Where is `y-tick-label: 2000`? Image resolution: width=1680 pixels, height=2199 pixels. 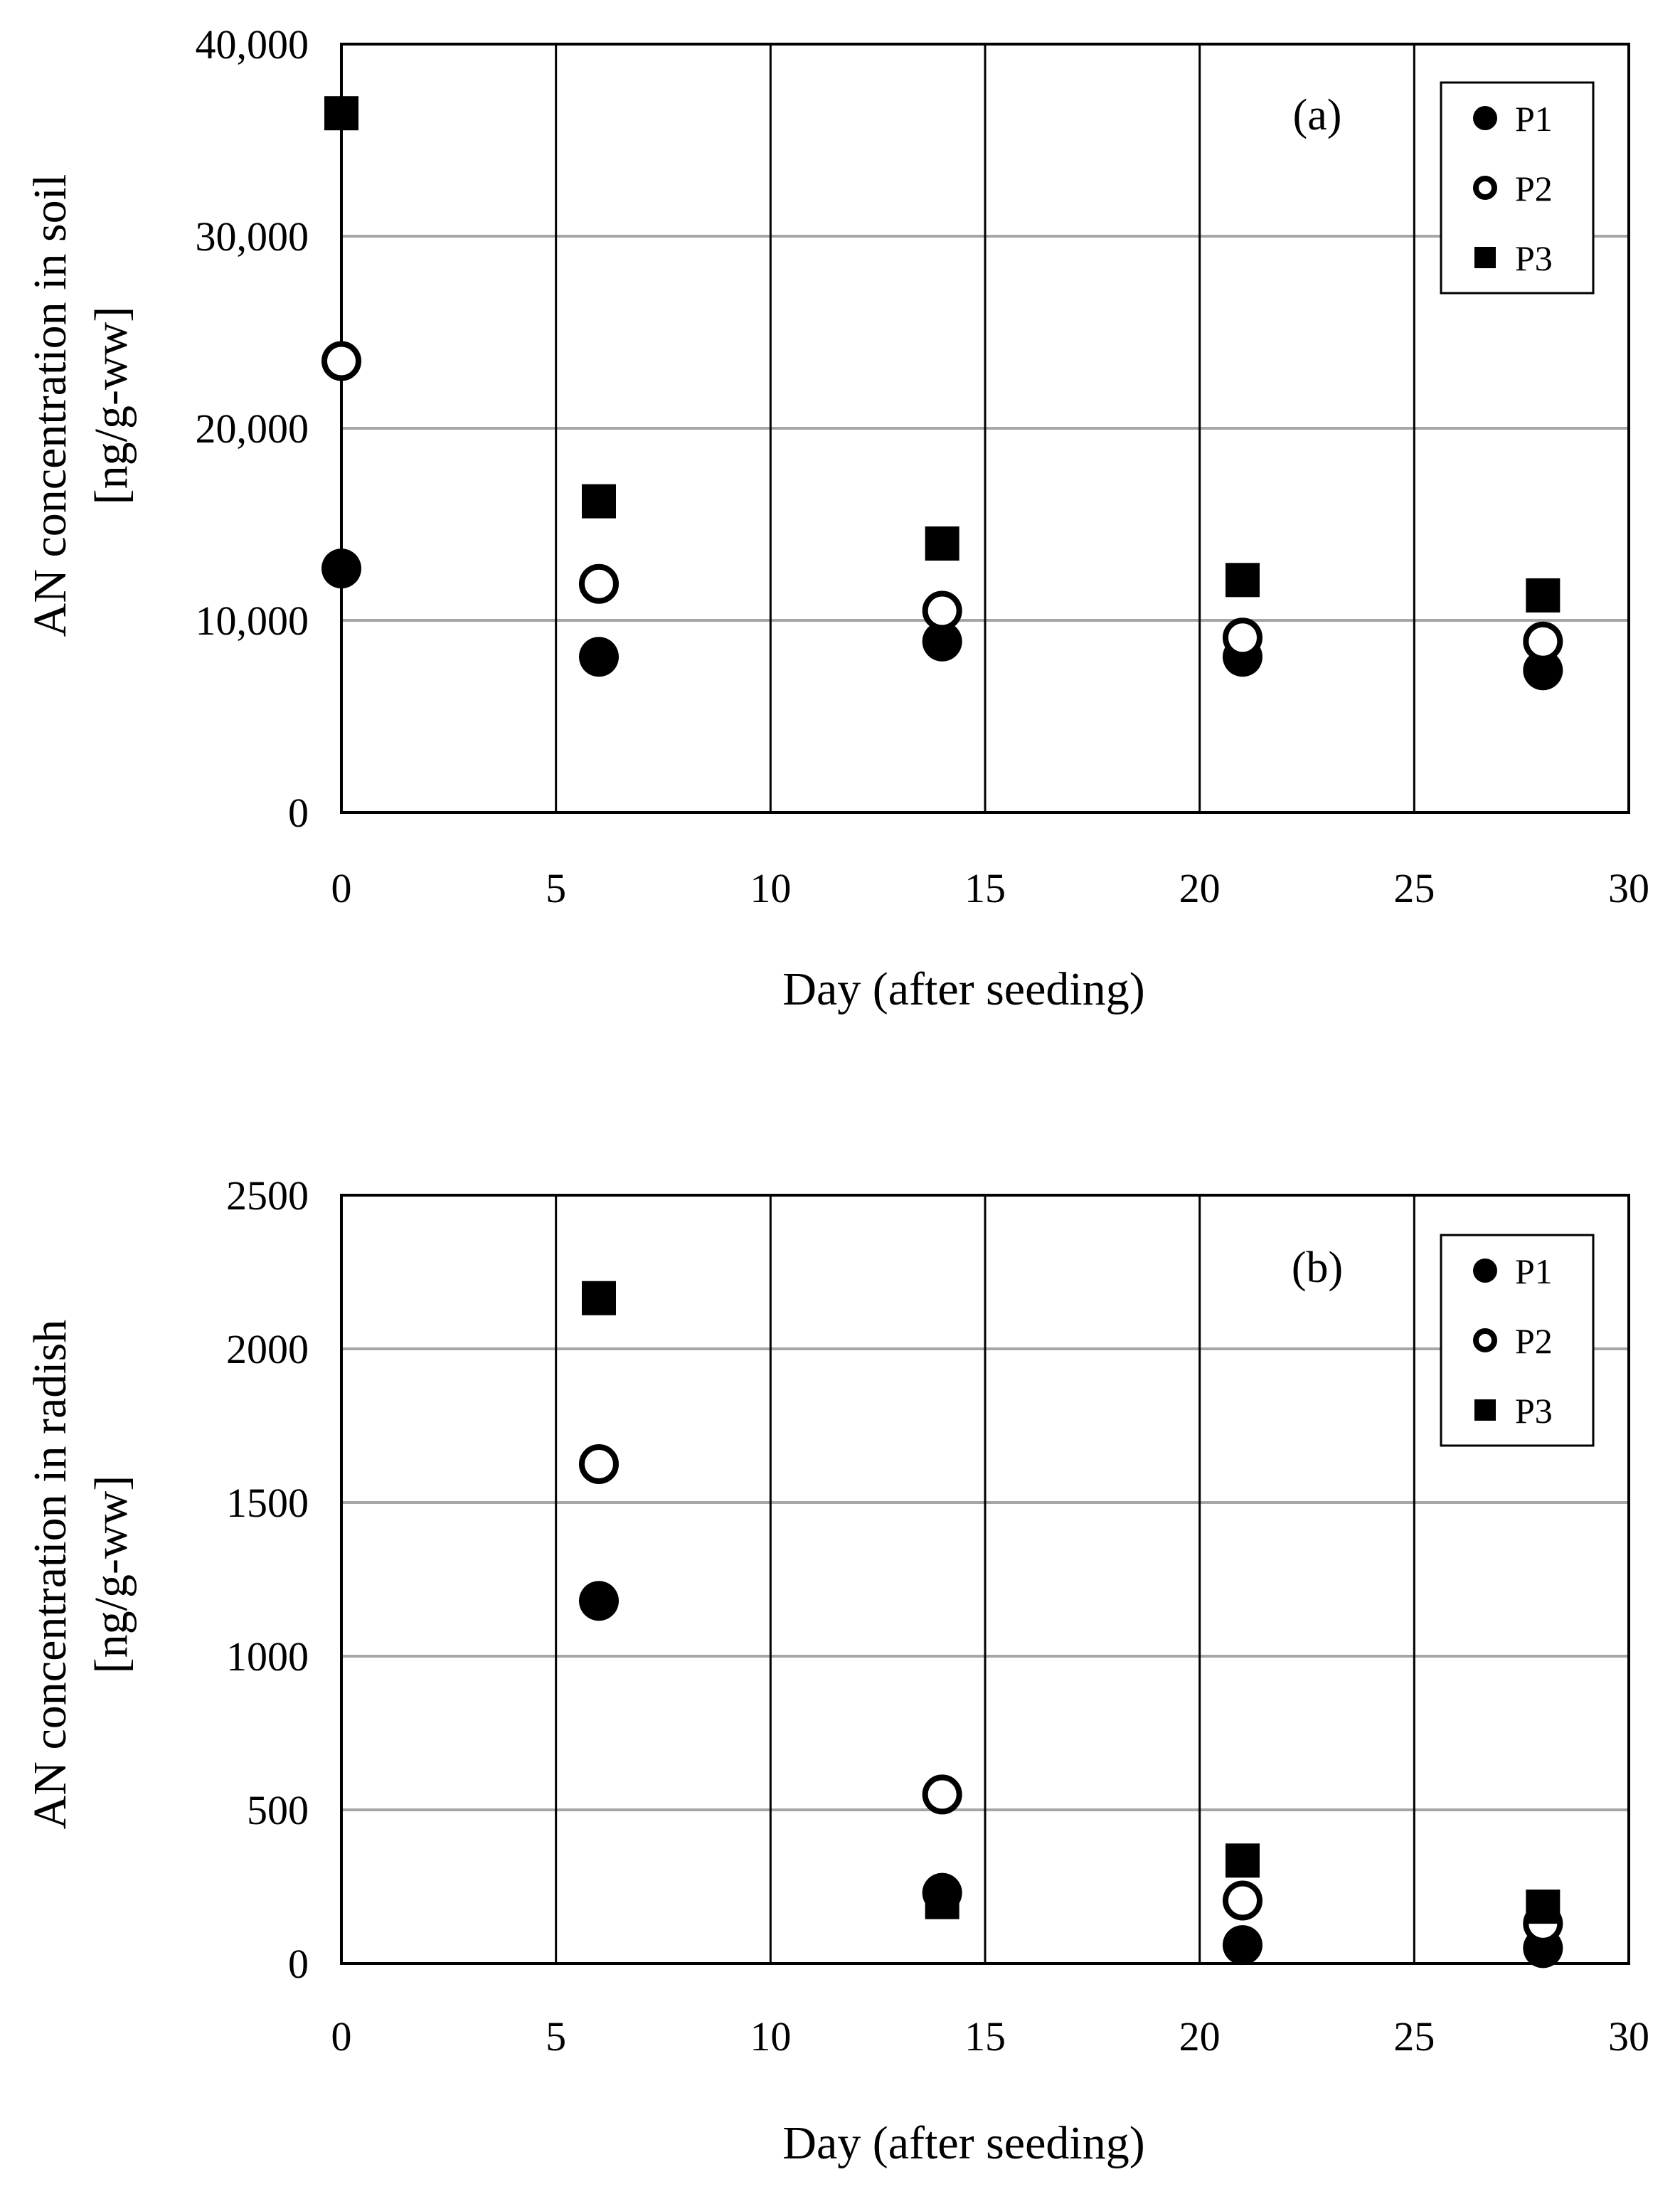
y-tick-label: 2000 is located at coordinates (267, 1349).